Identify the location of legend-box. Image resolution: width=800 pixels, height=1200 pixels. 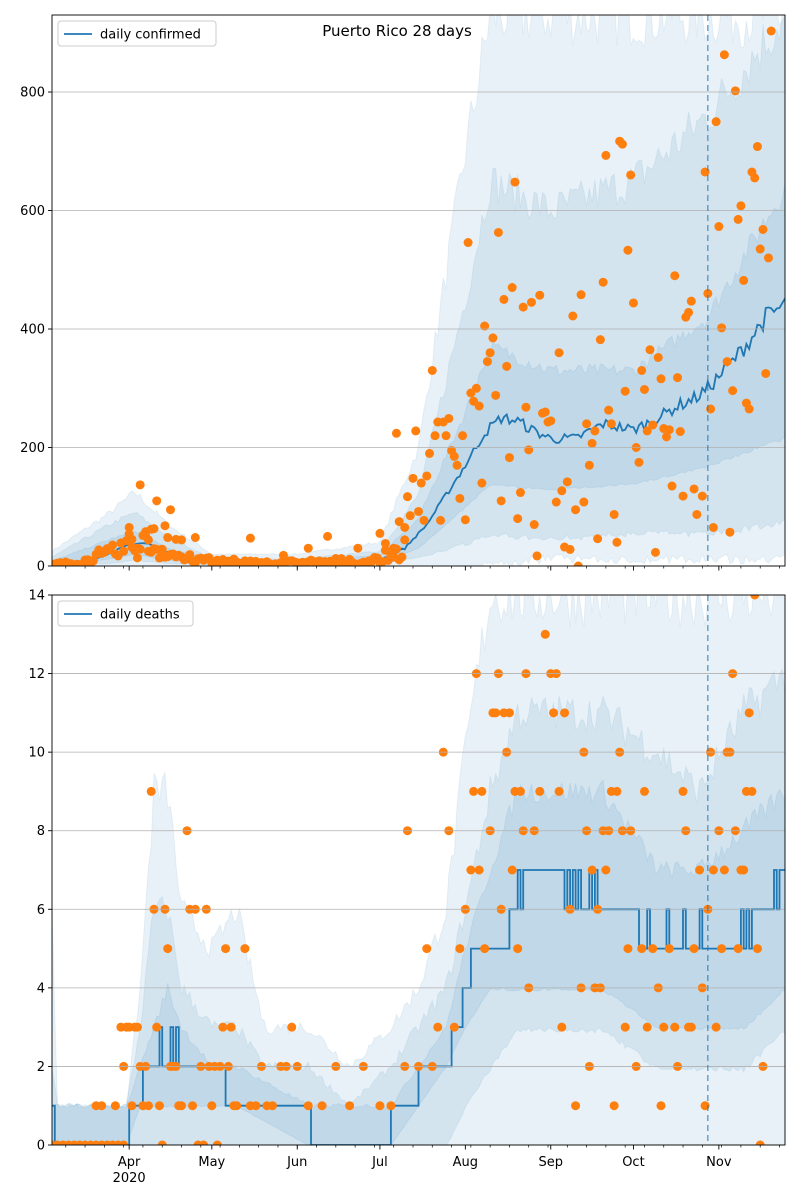
(137, 33).